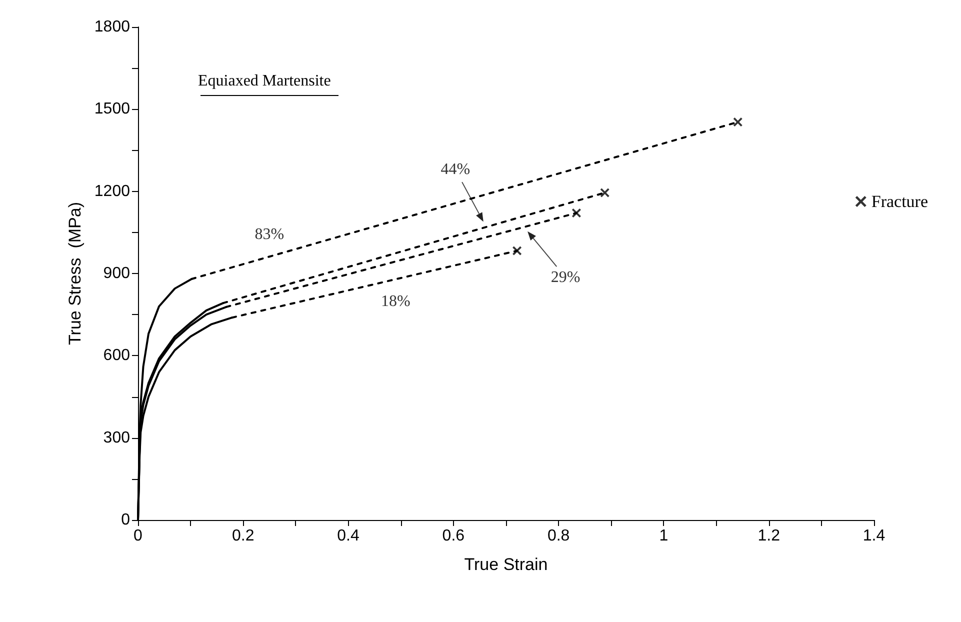  Describe the element at coordinates (348, 536) in the screenshot. I see `x-tick-label: 0.4` at that location.